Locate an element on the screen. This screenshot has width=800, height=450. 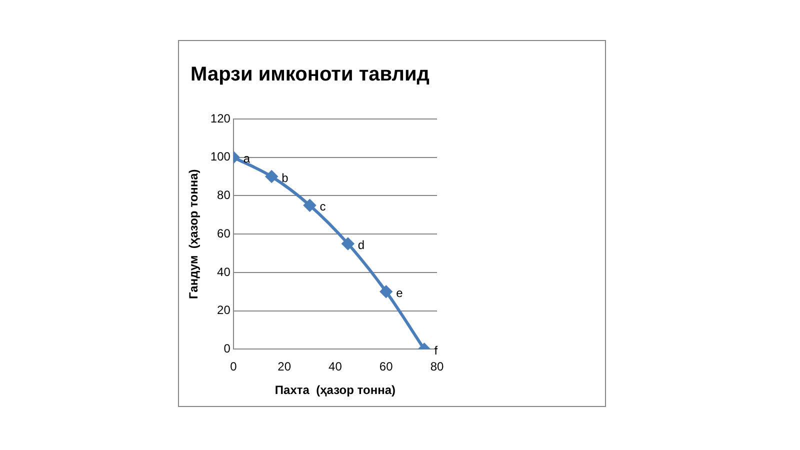
x-axis-title: Пахта (ҳазор тонна) is located at coordinates (335, 390).